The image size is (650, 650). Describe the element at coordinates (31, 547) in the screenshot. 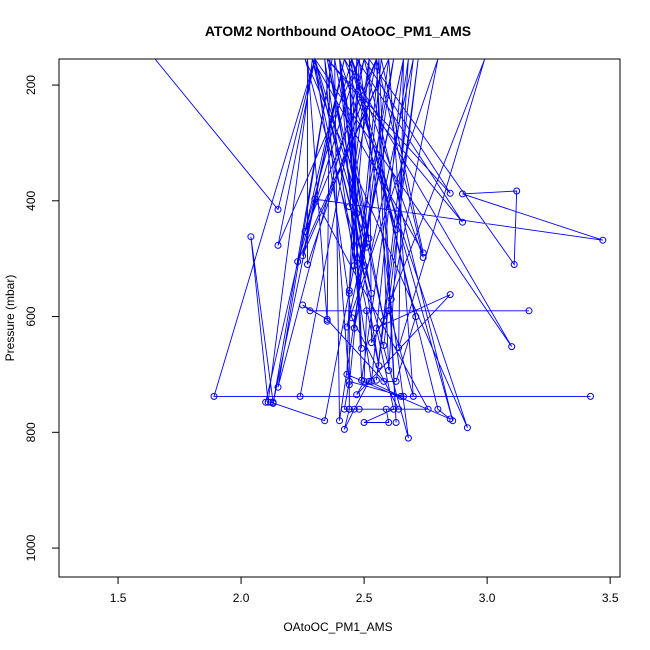

I see `y-tick-label: 1000` at that location.